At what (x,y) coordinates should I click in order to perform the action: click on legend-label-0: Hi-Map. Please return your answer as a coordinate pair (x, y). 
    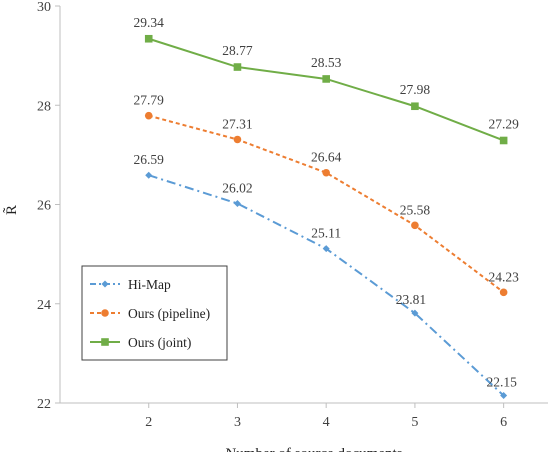
    Looking at the image, I should click on (149, 284).